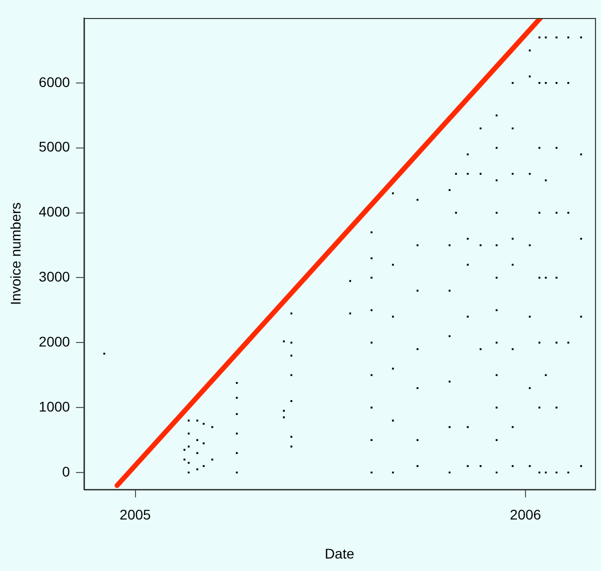 The width and height of the screenshot is (601, 571). I want to click on x-axis-title: Date, so click(339, 553).